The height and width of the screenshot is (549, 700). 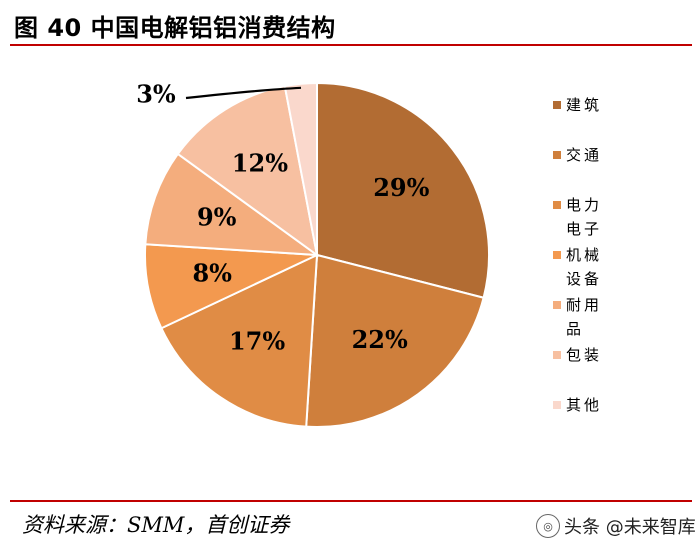 What do you see at coordinates (351, 501) in the screenshot?
I see `bottom-divider` at bounding box center [351, 501].